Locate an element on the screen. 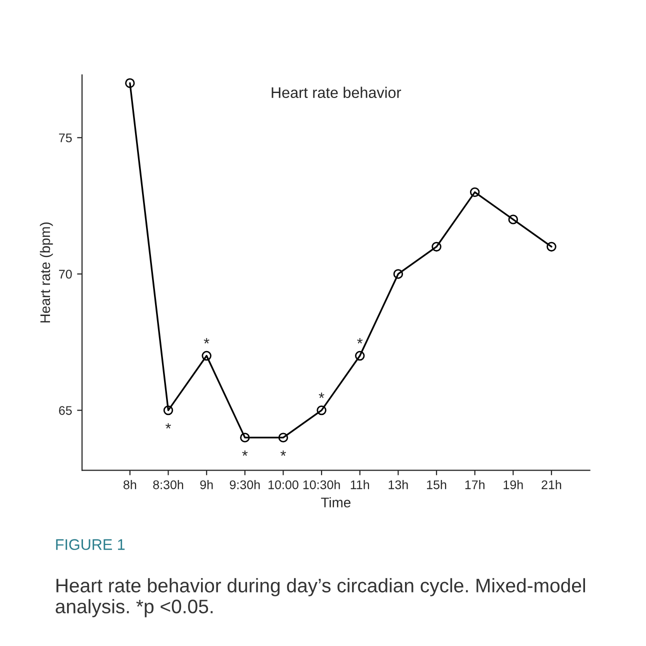 The height and width of the screenshot is (646, 646). x-tick-label: 9:30h is located at coordinates (245, 485).